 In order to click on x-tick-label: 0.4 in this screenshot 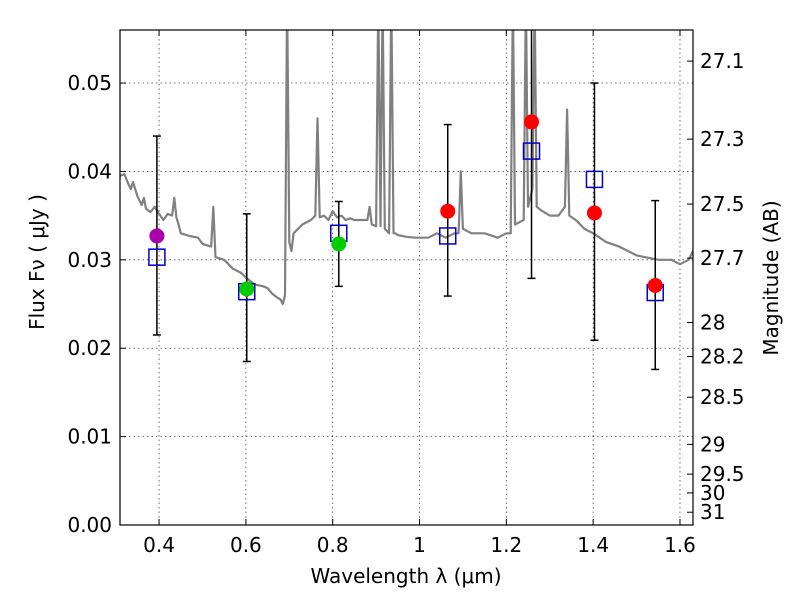, I will do `click(159, 545)`.